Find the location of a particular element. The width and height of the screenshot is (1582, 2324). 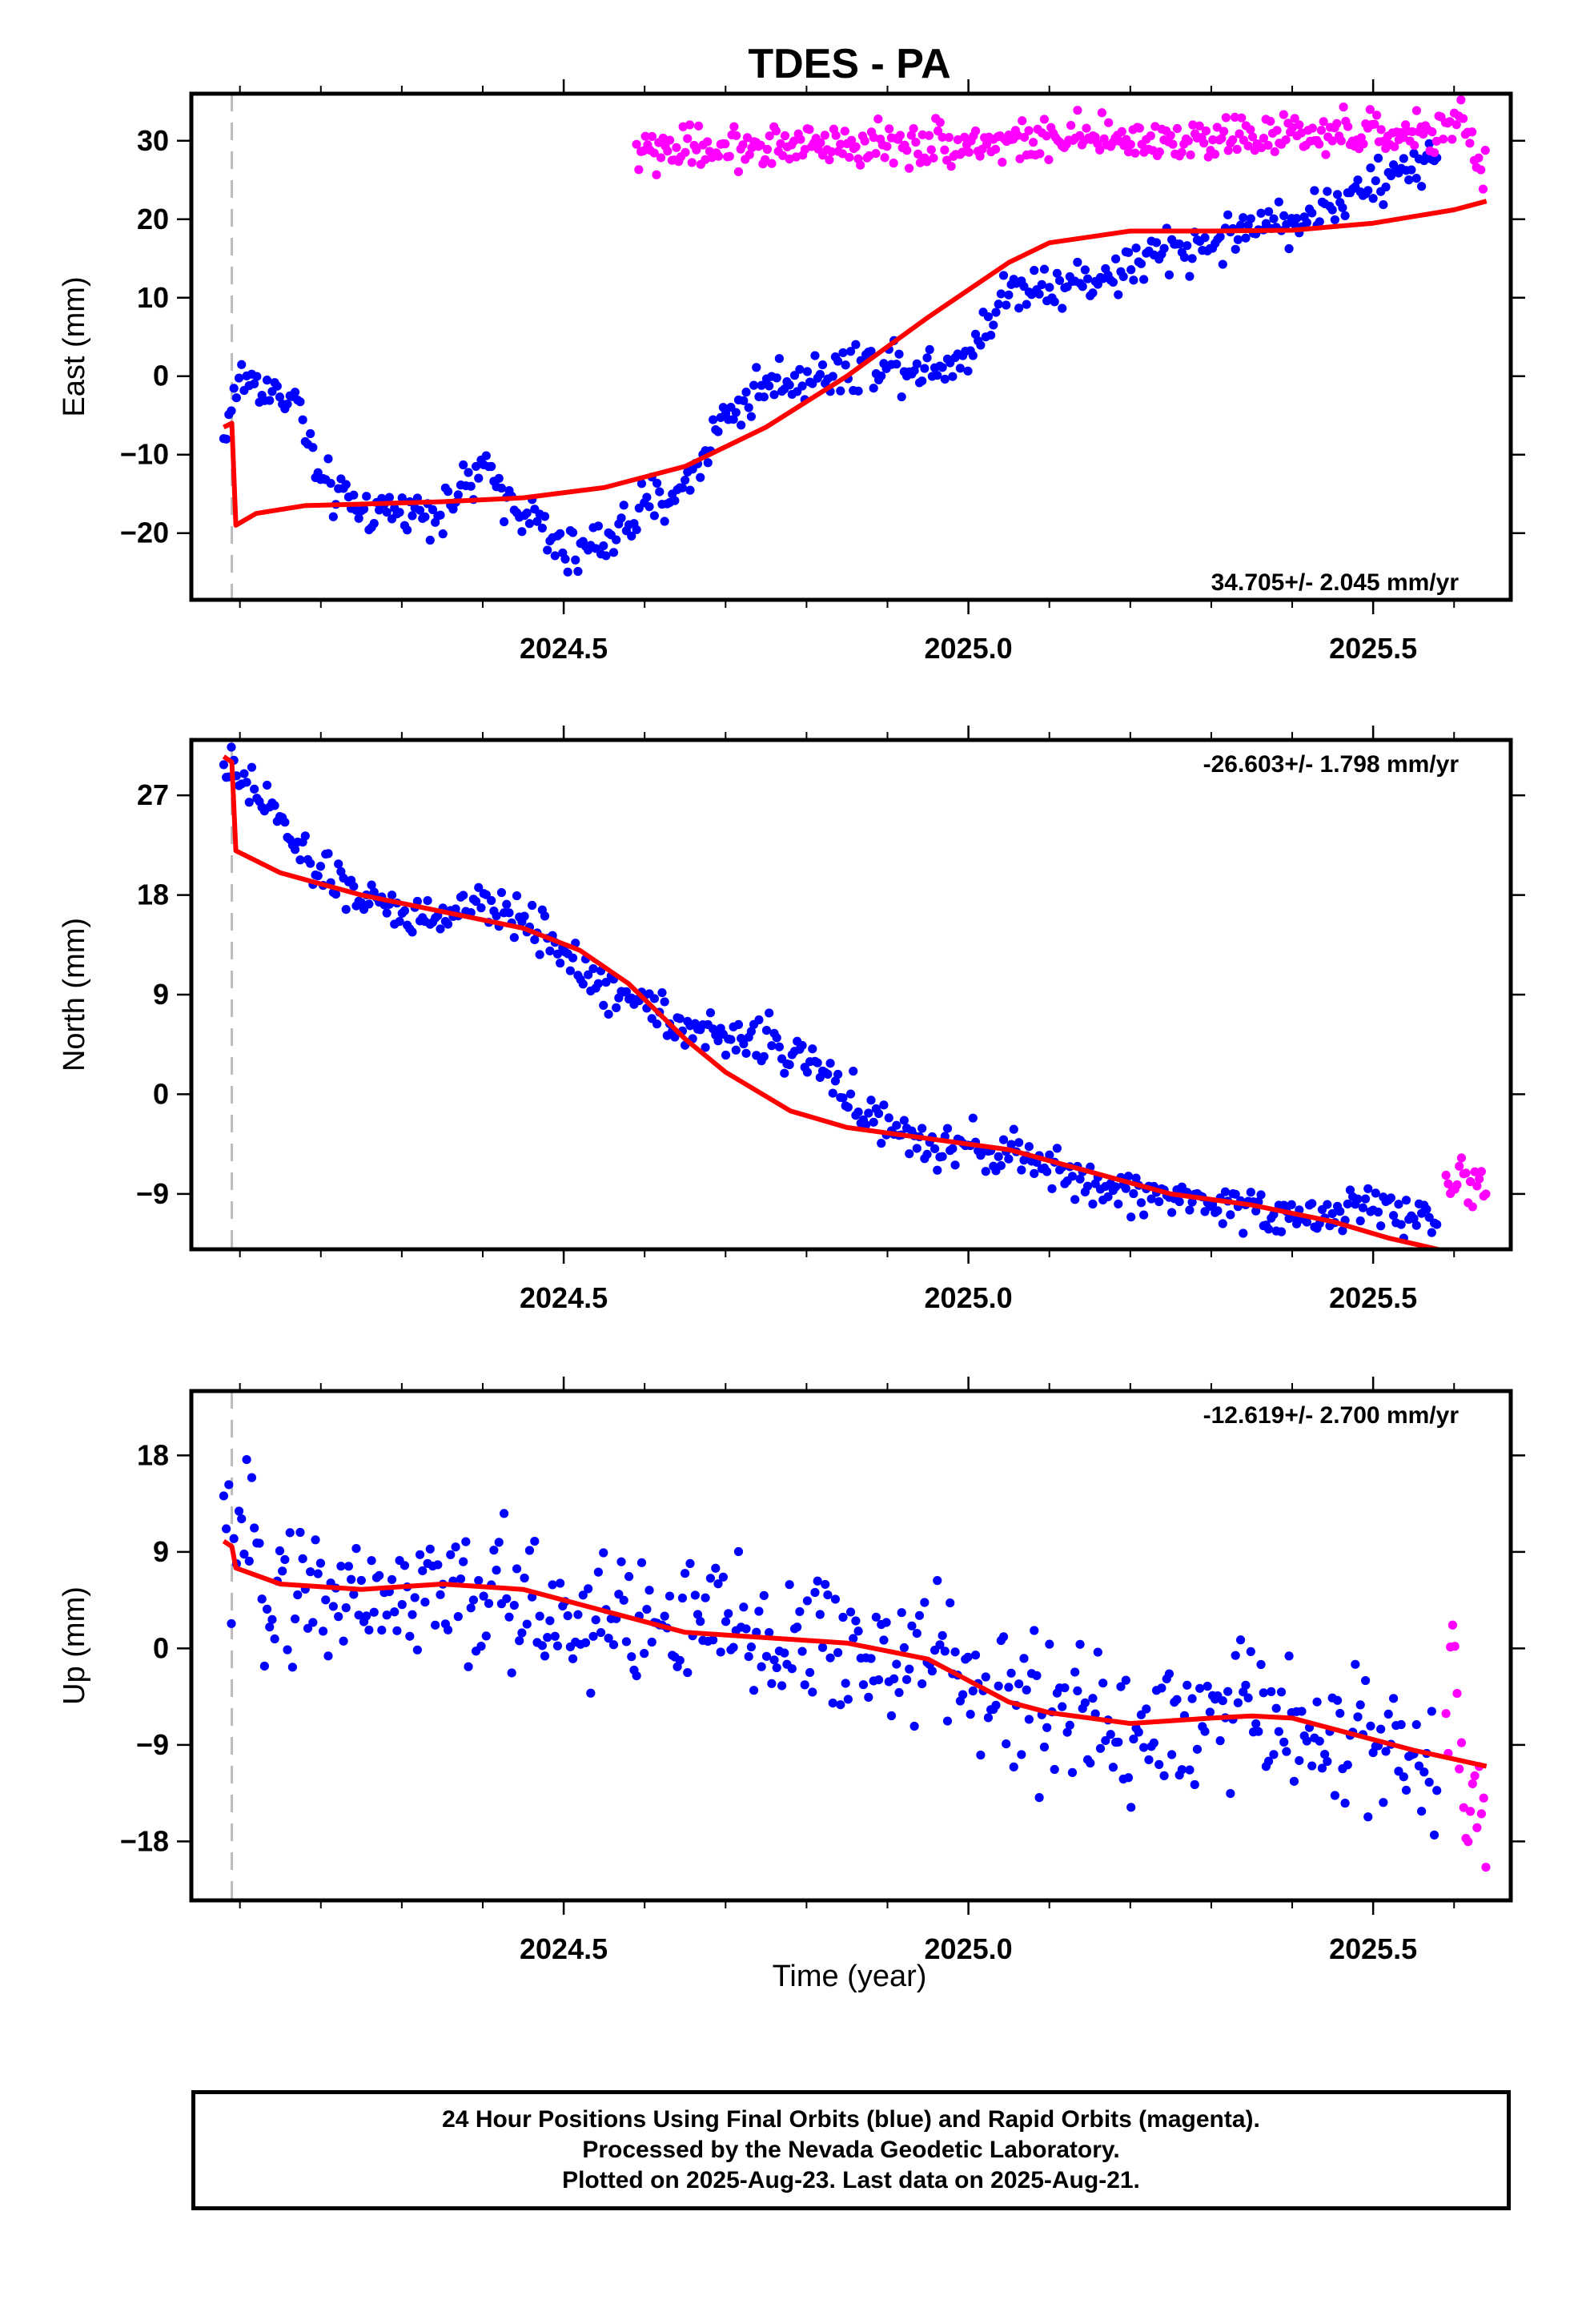

x-tick-label: 2025.0 is located at coordinates (969, 1949).